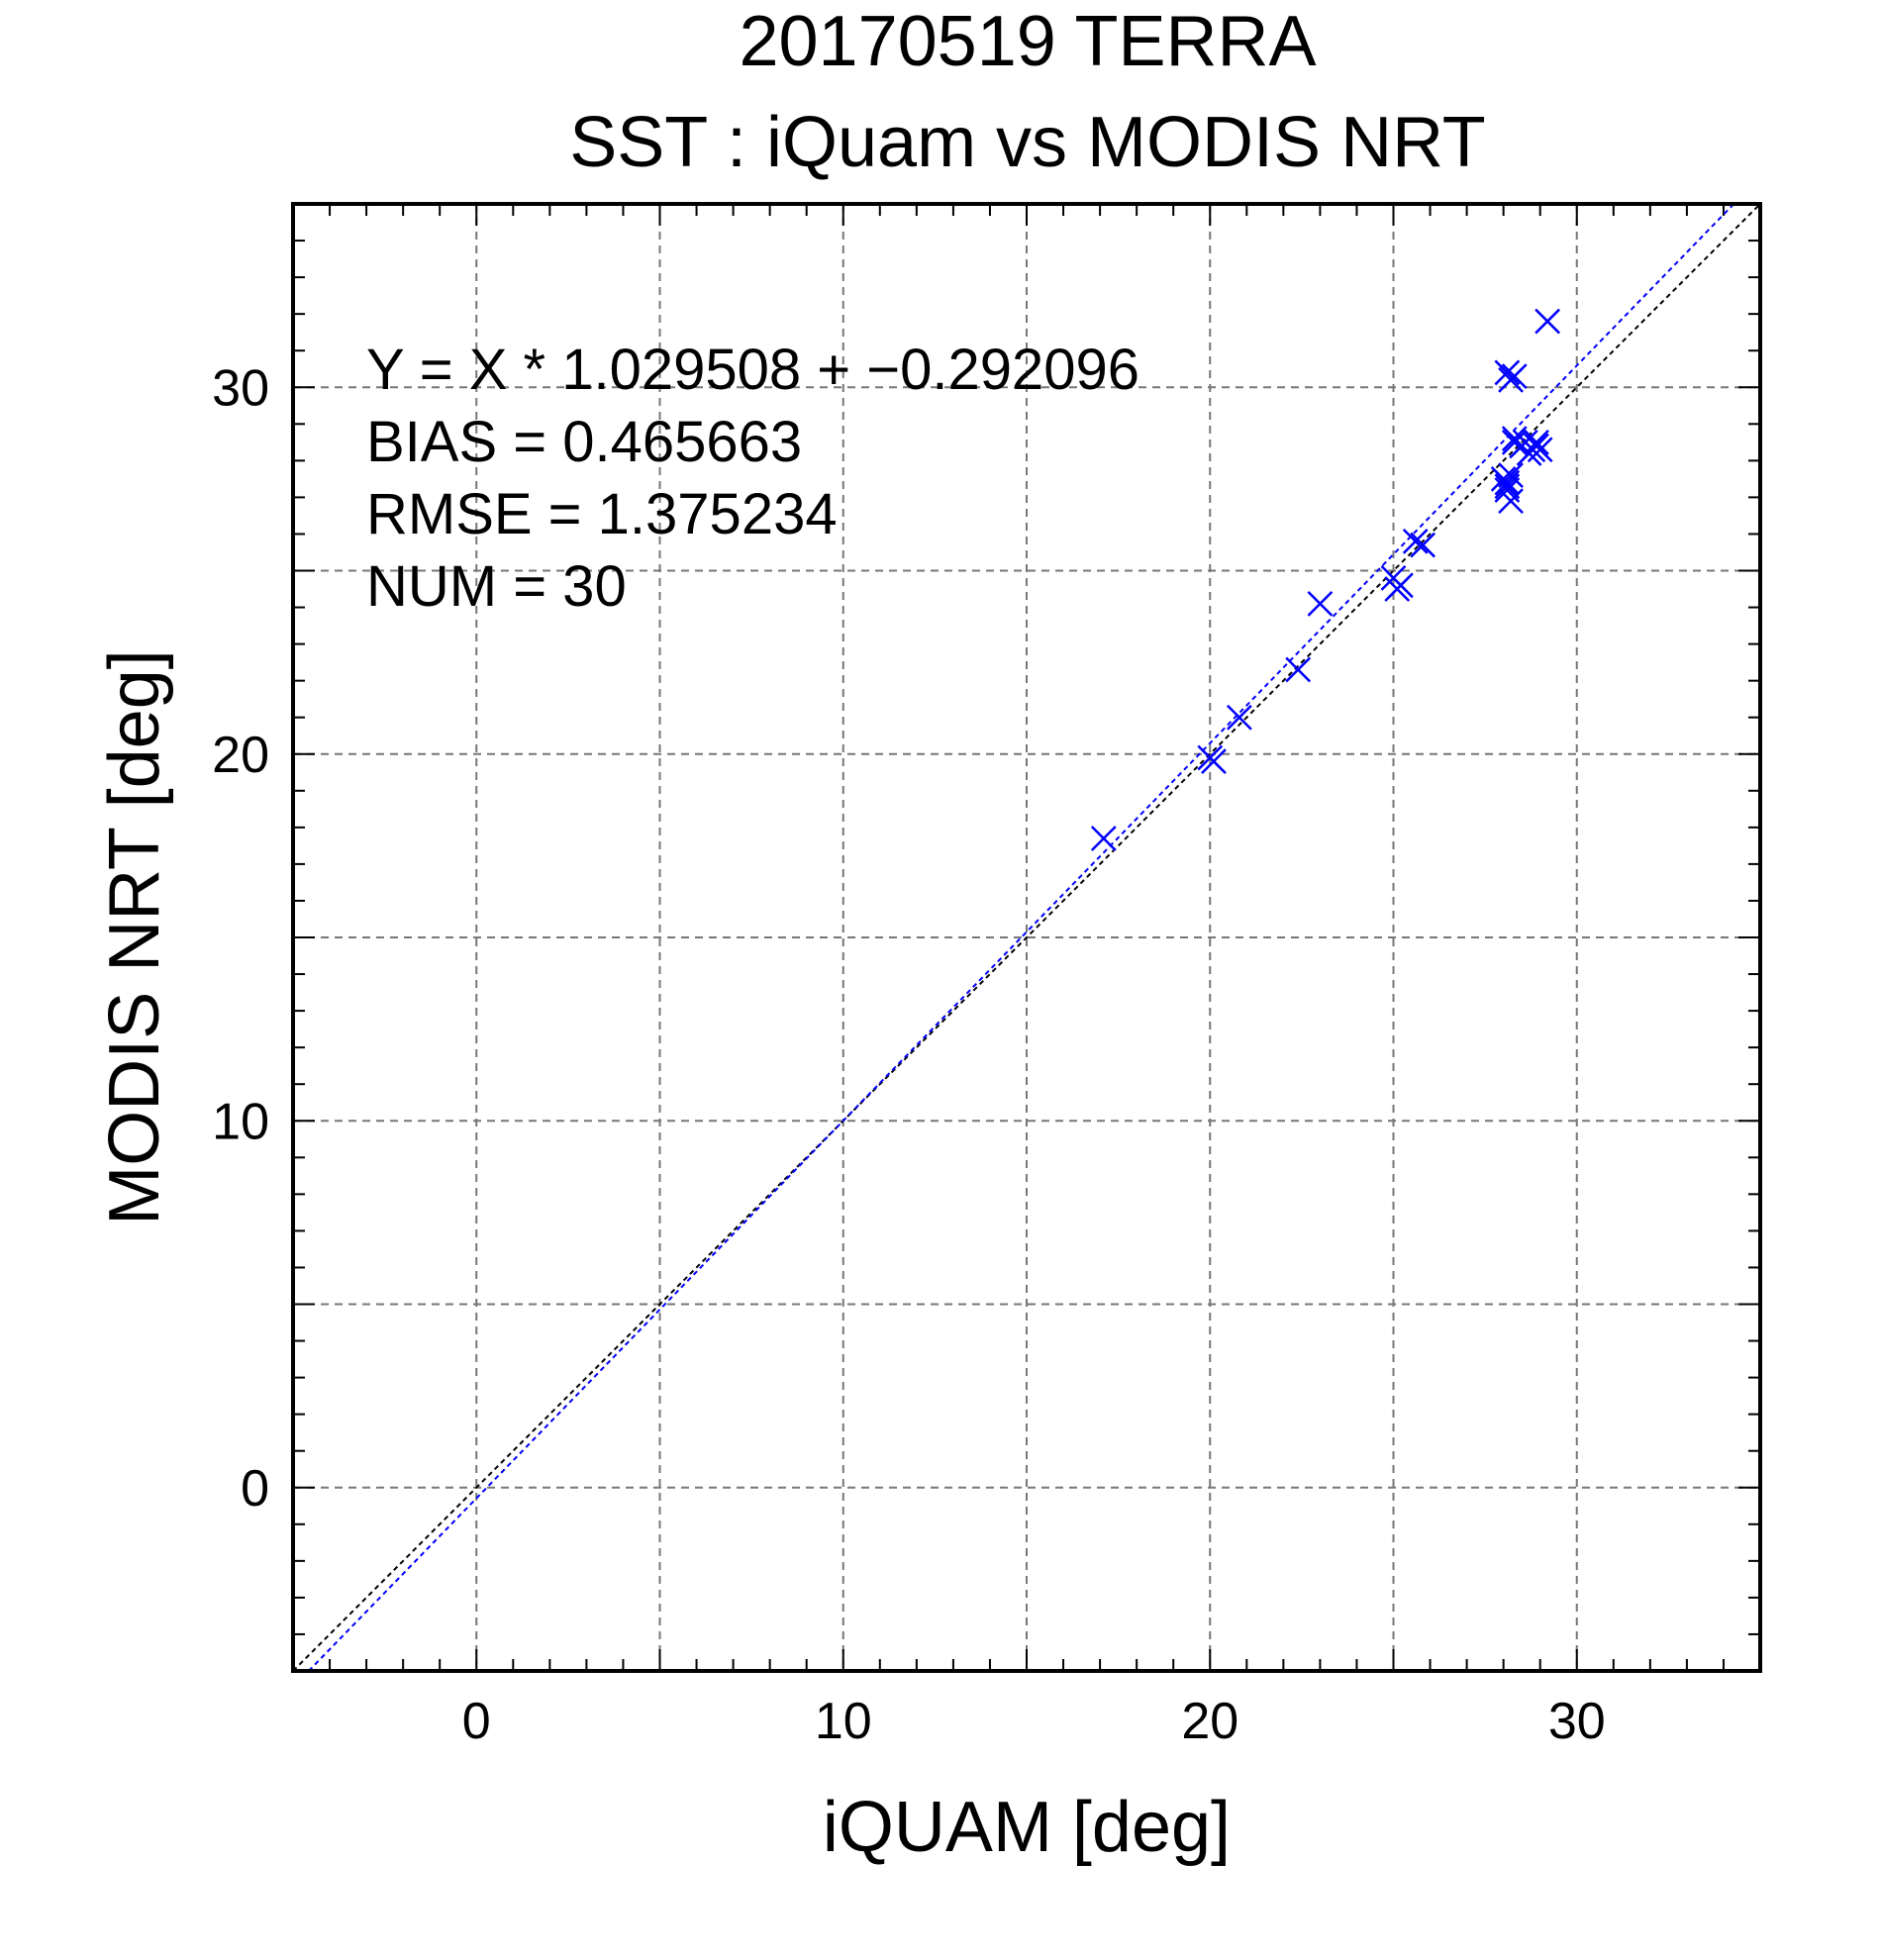  What do you see at coordinates (752, 370) in the screenshot?
I see `fit-equation: Y = X * 1.029508 + −0.292096` at bounding box center [752, 370].